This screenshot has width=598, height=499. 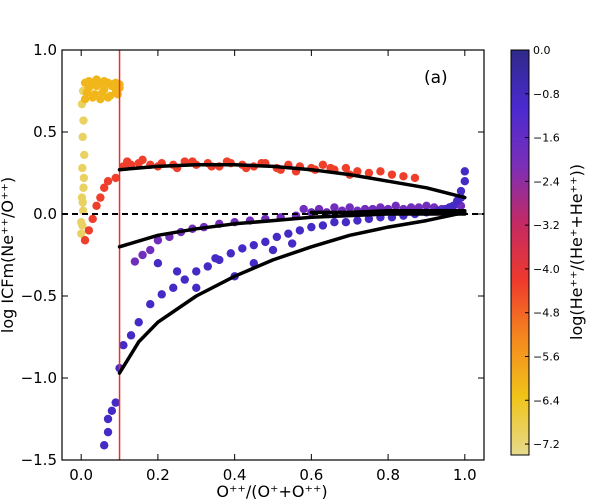 I want to click on x-tick-label: 0.2, so click(x=158, y=475).